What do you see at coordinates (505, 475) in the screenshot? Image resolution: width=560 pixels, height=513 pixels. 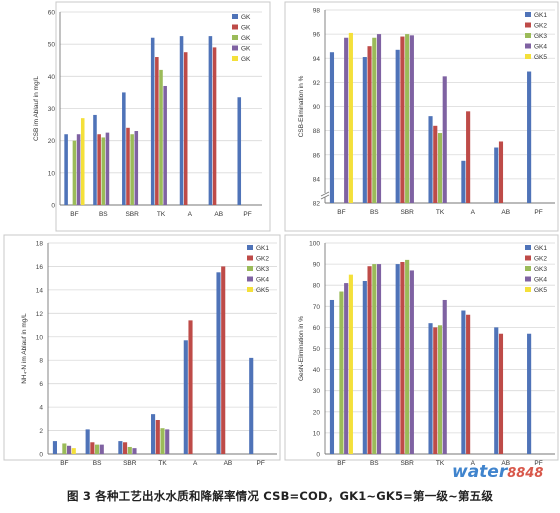 I see `watermark-logo: water8848` at bounding box center [505, 475].